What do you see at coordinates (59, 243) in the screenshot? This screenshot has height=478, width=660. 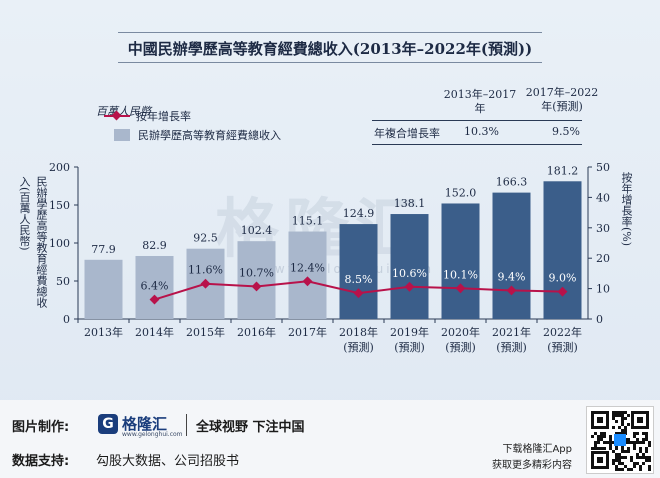 I see `y-left-tick-label: 100` at bounding box center [59, 243].